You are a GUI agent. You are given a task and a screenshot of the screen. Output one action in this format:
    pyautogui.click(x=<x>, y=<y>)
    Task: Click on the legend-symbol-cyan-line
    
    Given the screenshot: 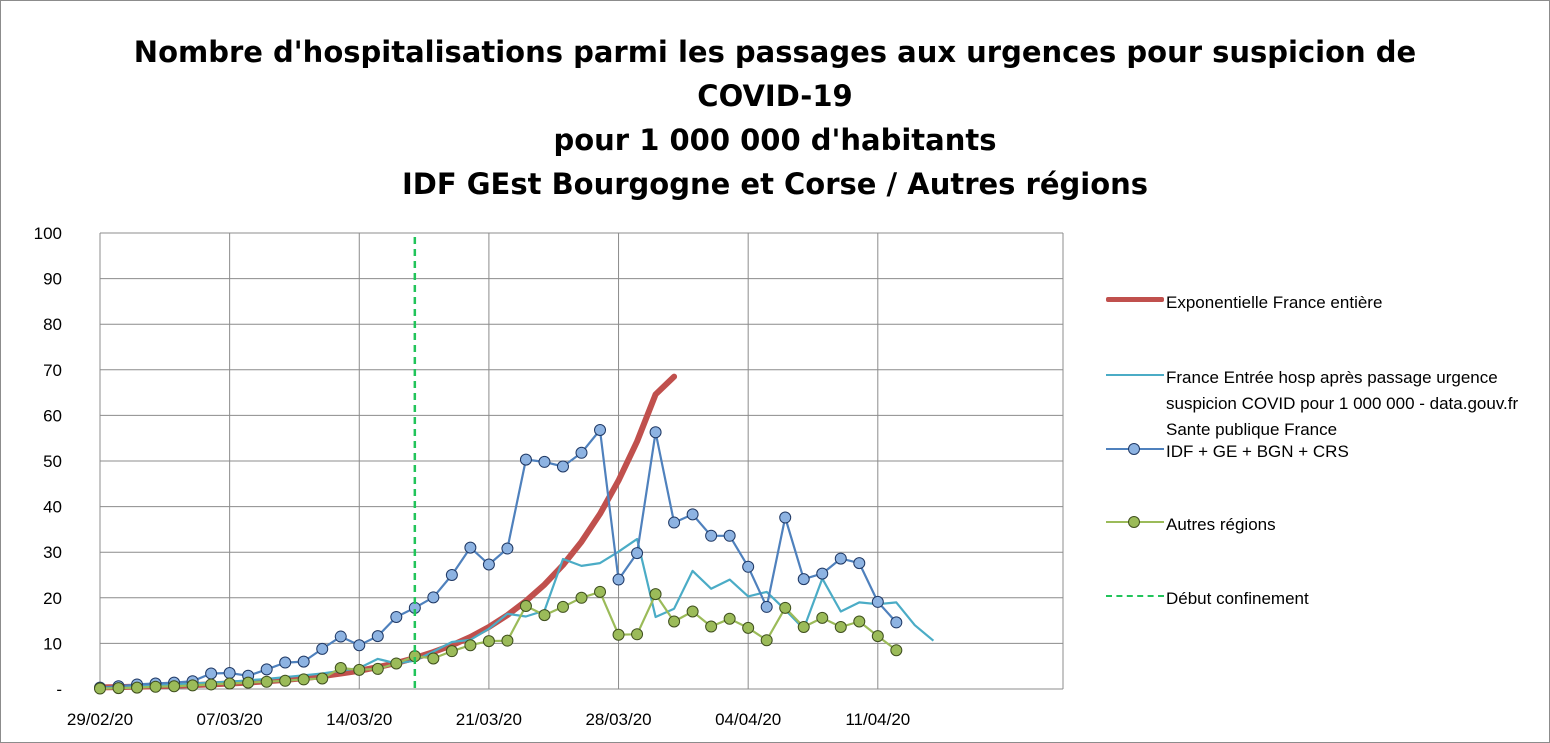 What is the action you would take?
    pyautogui.click(x=1133, y=375)
    